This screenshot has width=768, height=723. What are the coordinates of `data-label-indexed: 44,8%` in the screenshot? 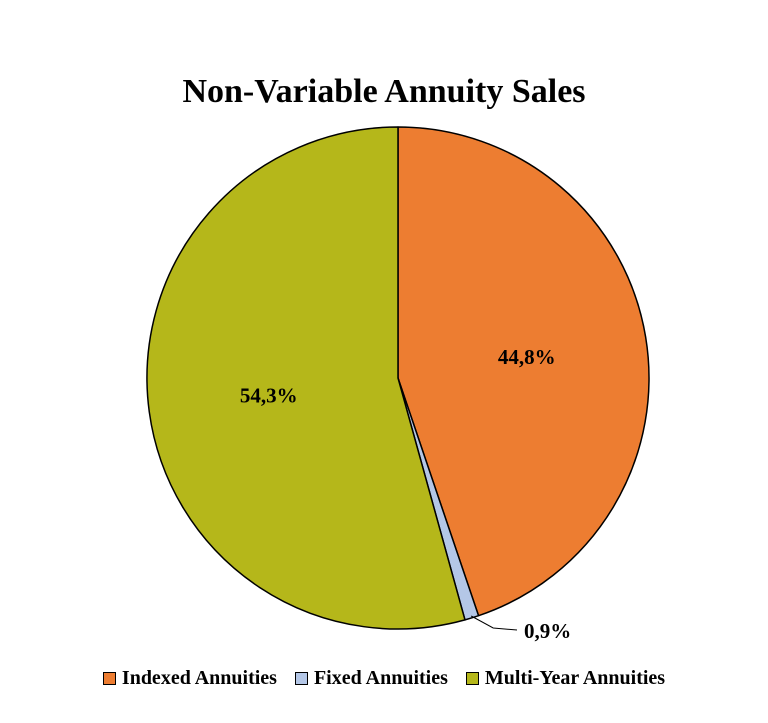 It's located at (527, 357).